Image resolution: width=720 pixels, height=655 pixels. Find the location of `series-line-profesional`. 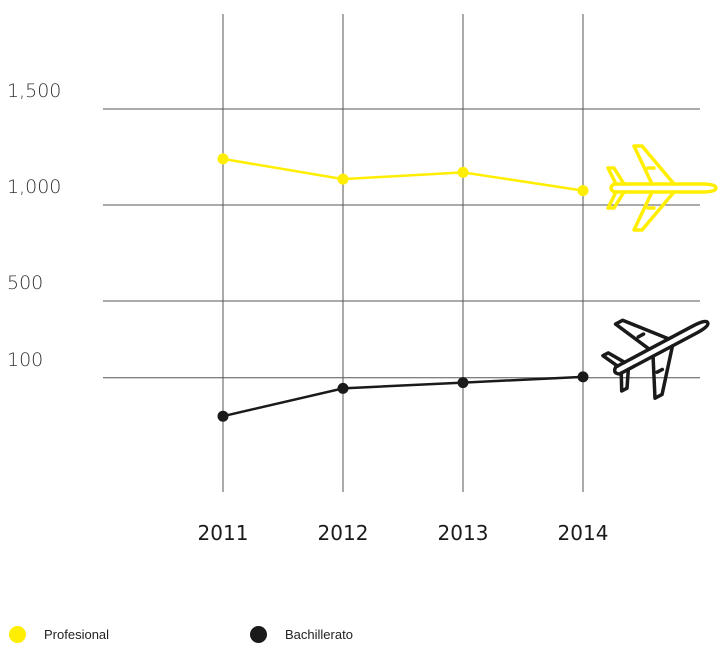

series-line-profesional is located at coordinates (403, 174).